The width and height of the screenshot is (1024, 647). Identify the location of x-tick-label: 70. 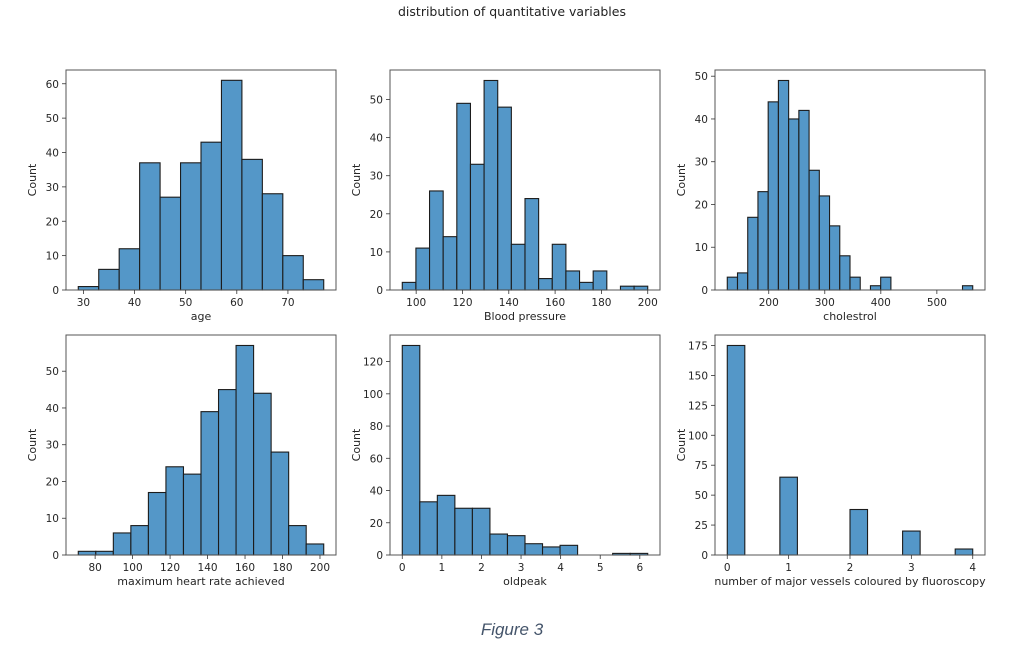
(287, 303).